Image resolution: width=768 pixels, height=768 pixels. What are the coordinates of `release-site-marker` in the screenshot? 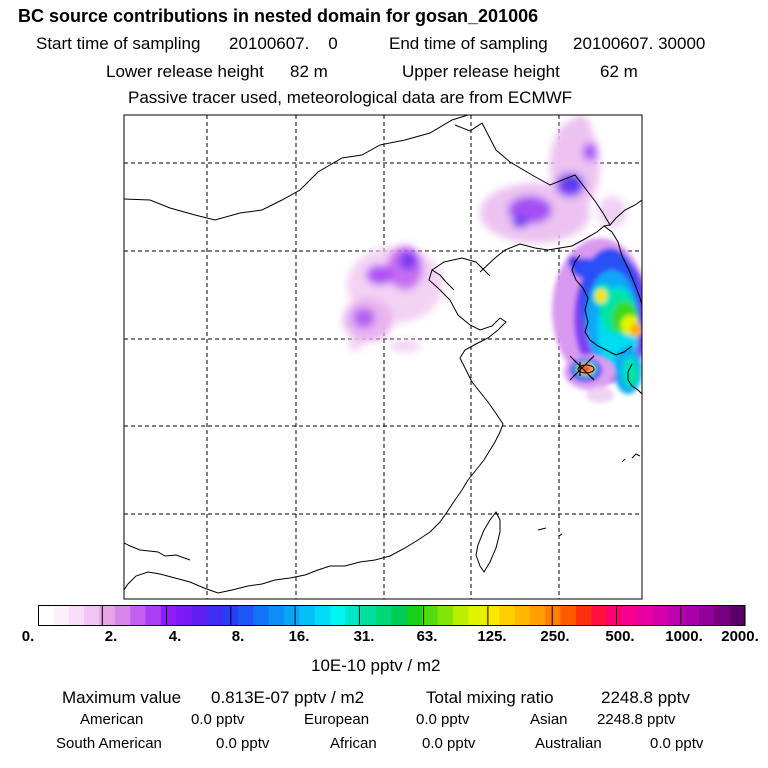 It's located at (582, 368).